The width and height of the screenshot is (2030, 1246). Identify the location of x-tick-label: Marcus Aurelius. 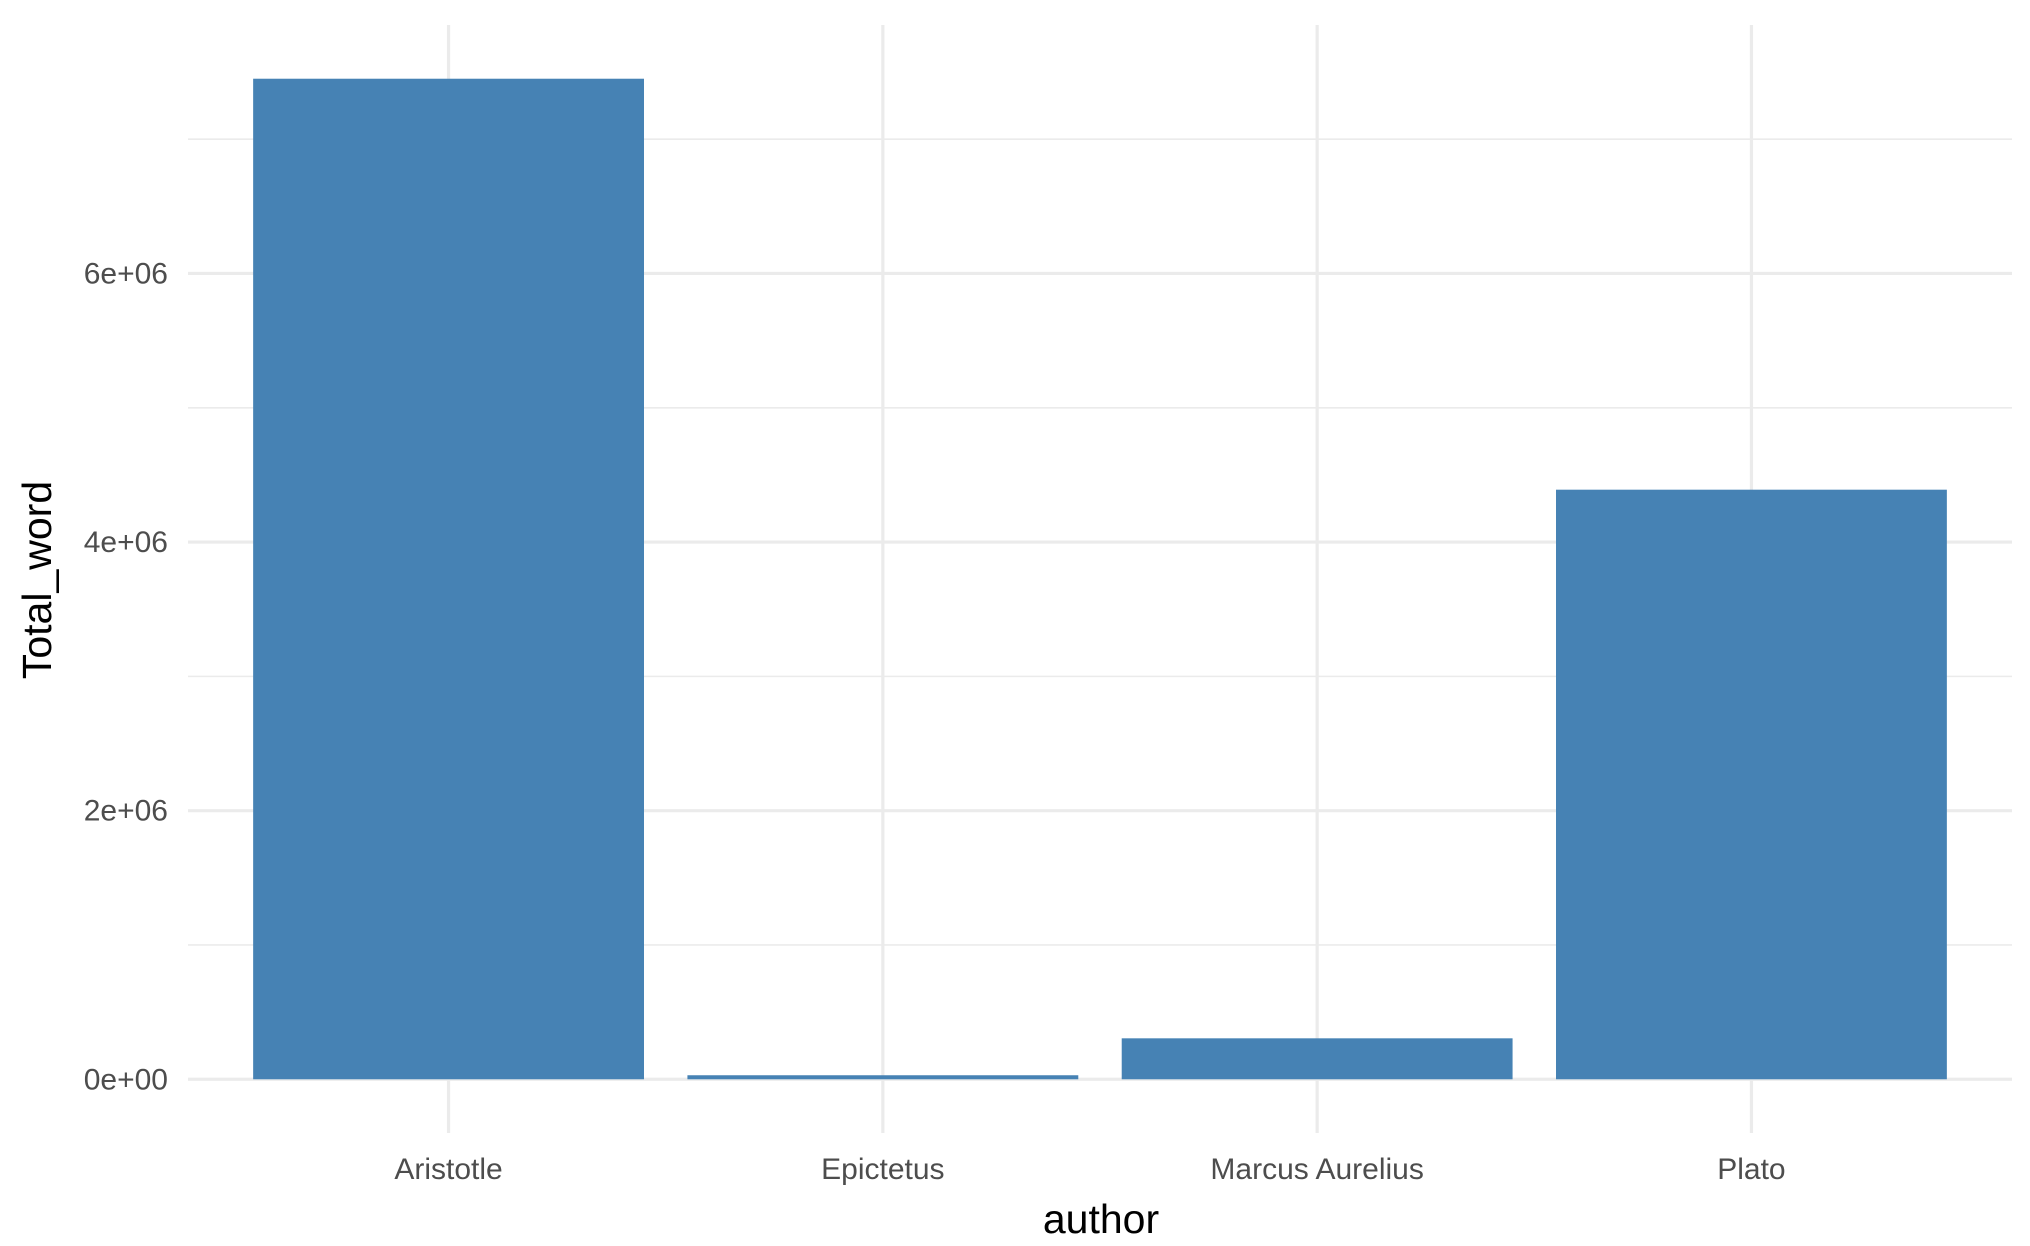
(1316, 1169).